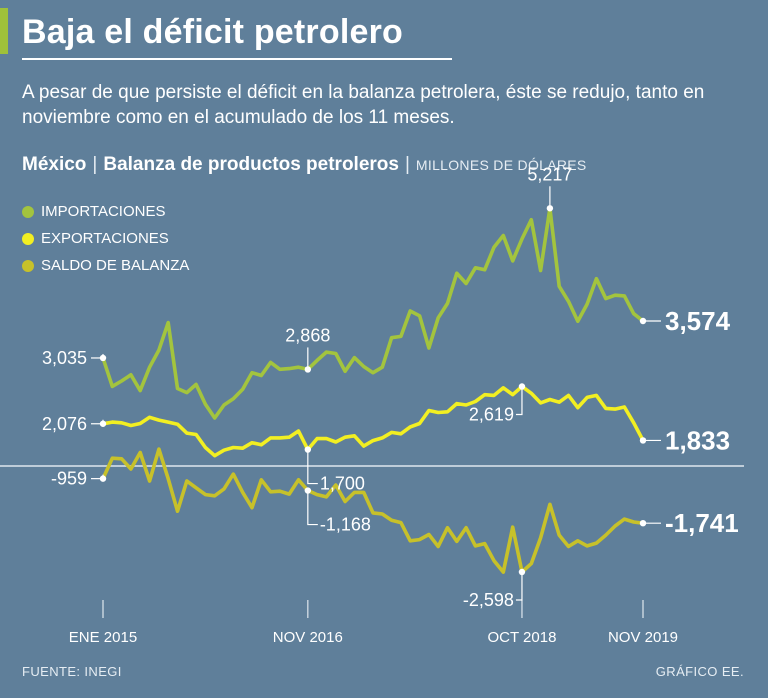  I want to click on annotation-label-3: 3,574, so click(698, 321).